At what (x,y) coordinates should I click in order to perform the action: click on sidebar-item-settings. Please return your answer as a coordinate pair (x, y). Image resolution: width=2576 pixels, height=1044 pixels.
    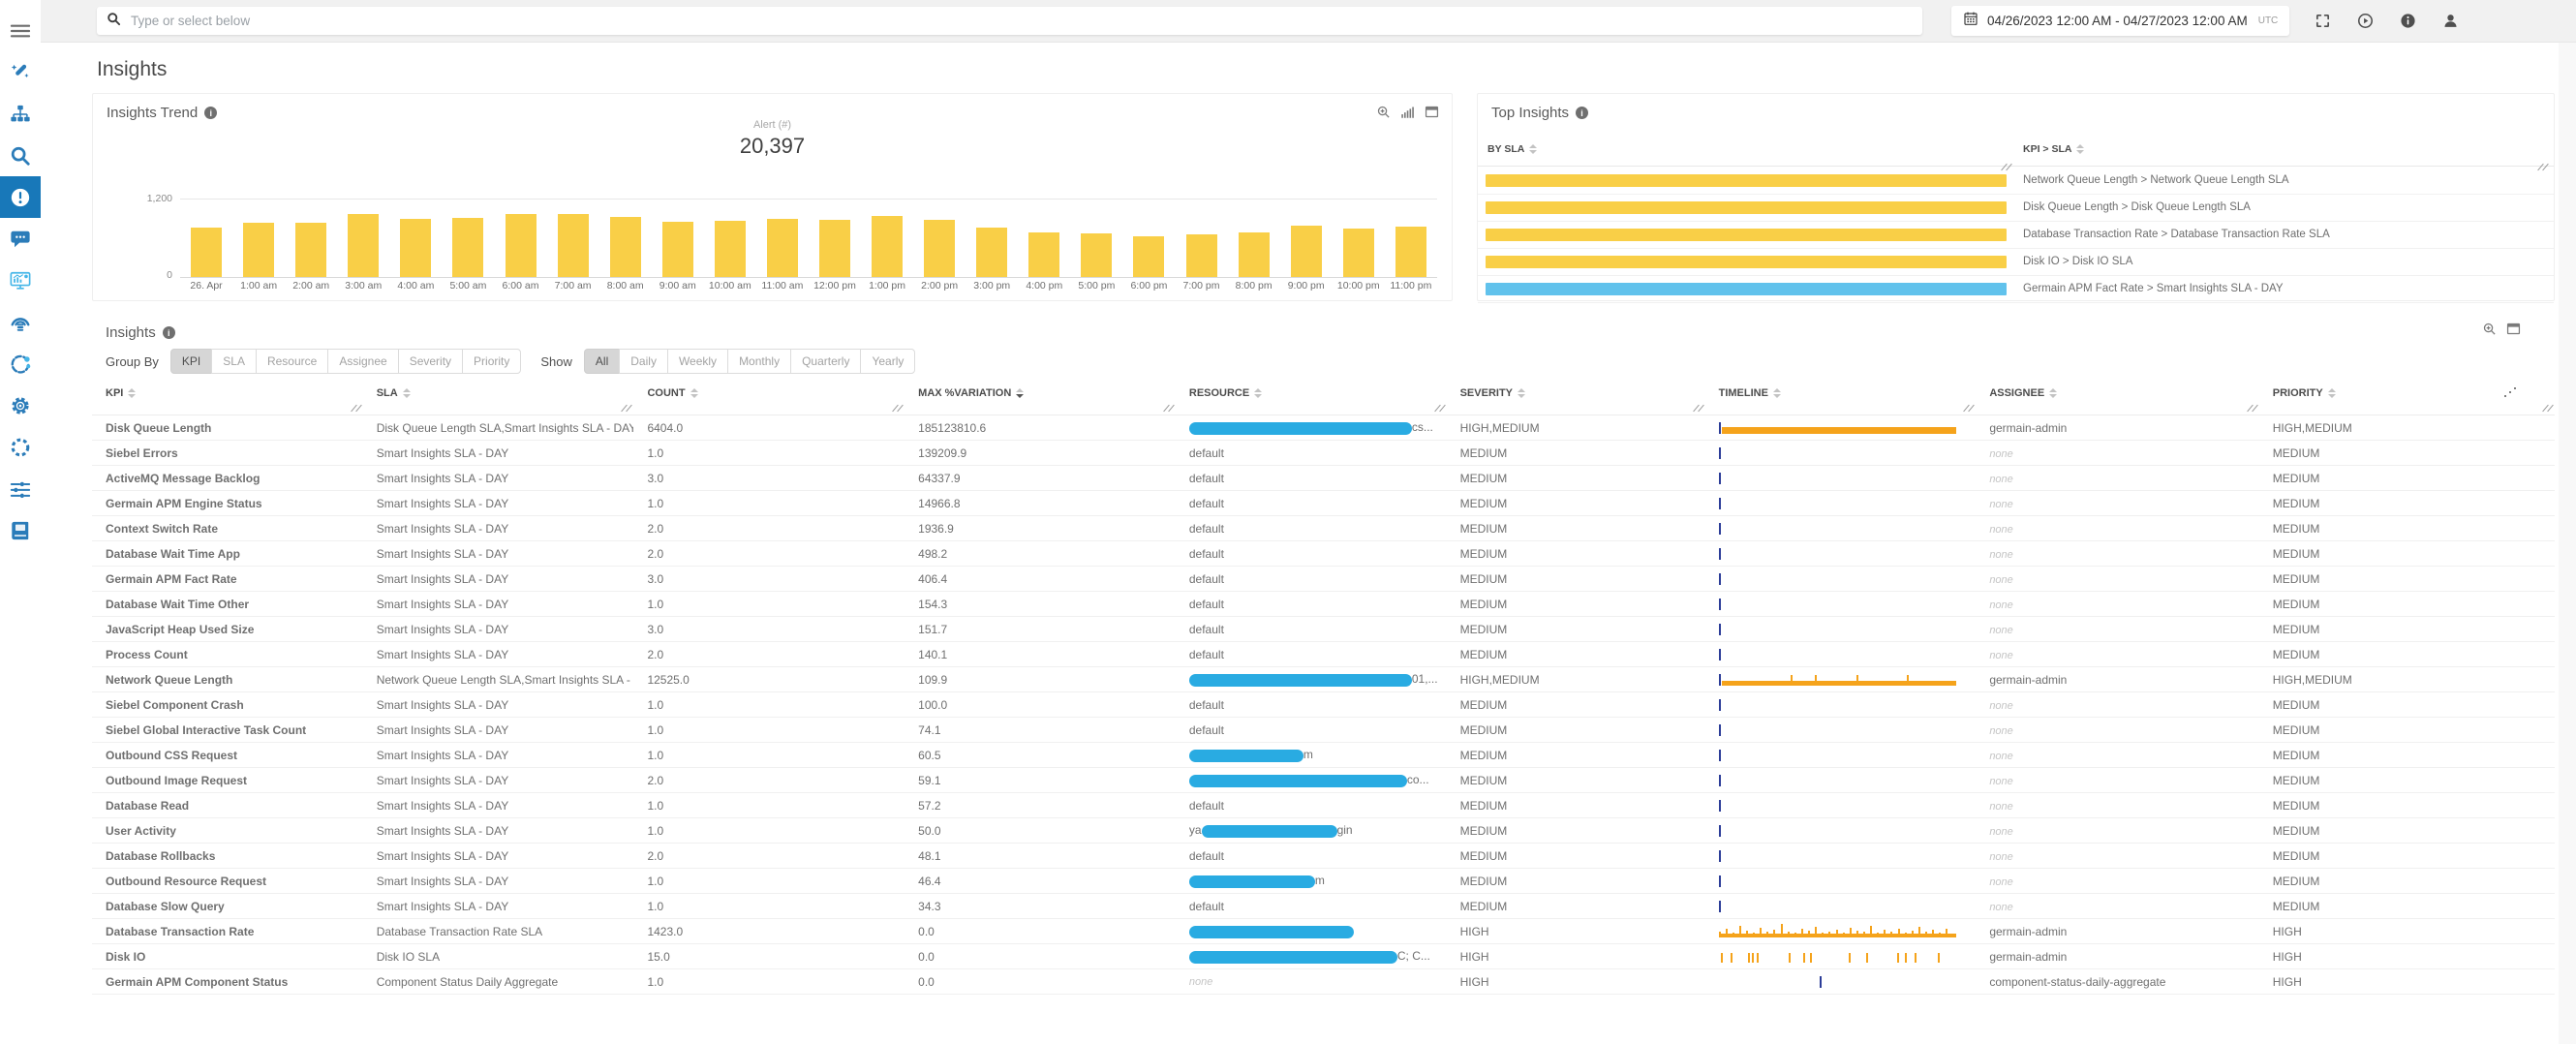
    Looking at the image, I should click on (20, 405).